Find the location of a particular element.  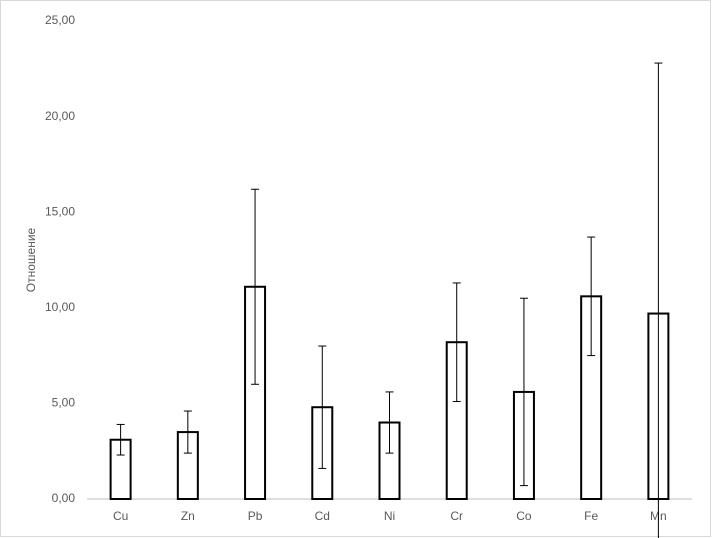

x-tick-label: Ni is located at coordinates (389, 516).